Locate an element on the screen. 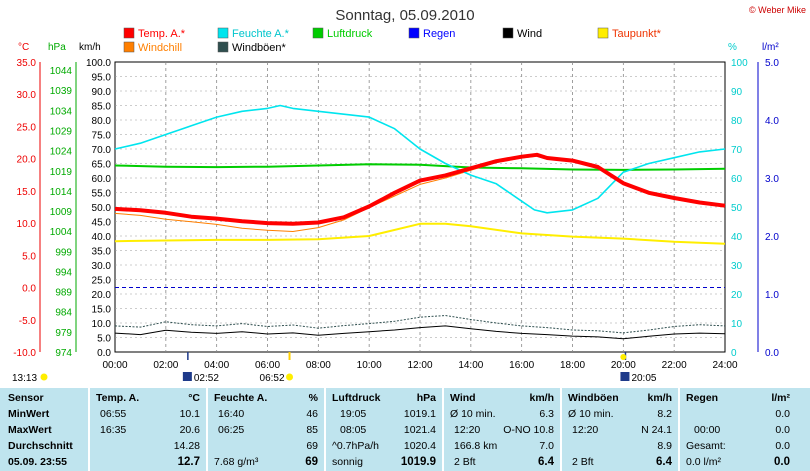  humidity-tick-label: 100 is located at coordinates (739, 63).